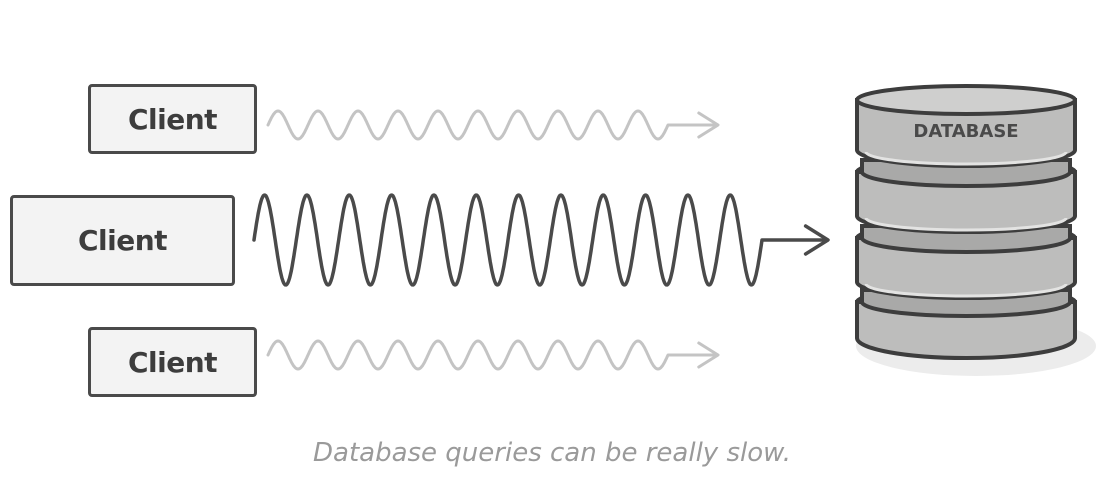 This screenshot has height=497, width=1104. What do you see at coordinates (492, 125) in the screenshot?
I see `request-wave-top` at bounding box center [492, 125].